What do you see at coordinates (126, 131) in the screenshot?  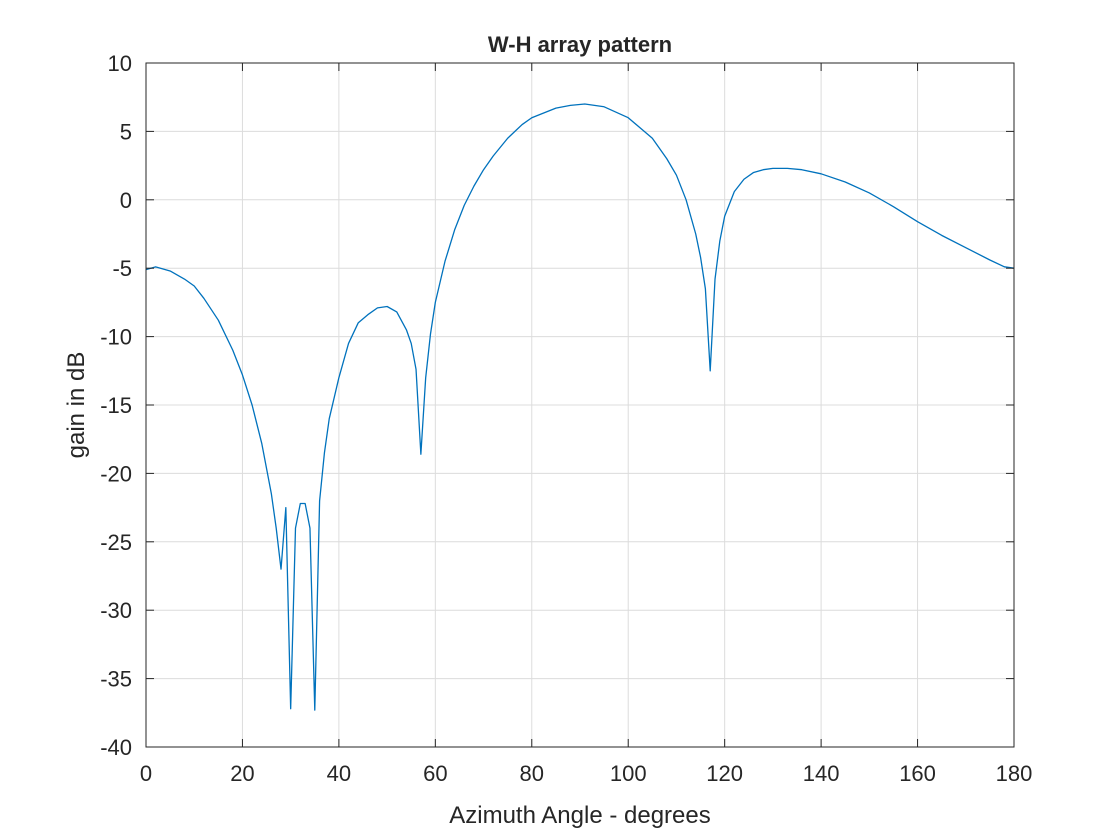 I see `y-tick-label: 5` at bounding box center [126, 131].